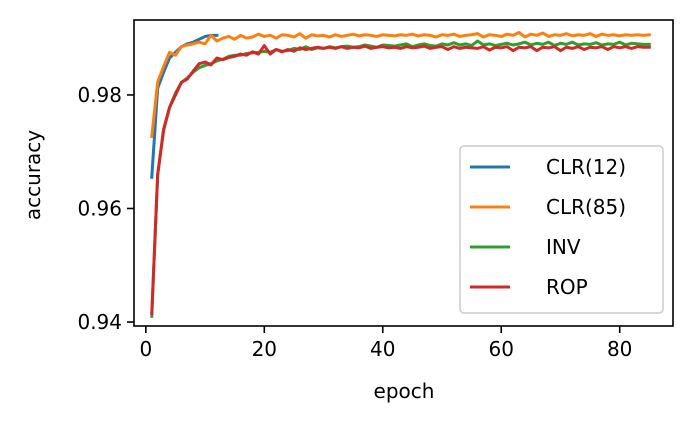  I want to click on y-tick-label-2: 0.98, so click(99, 95).